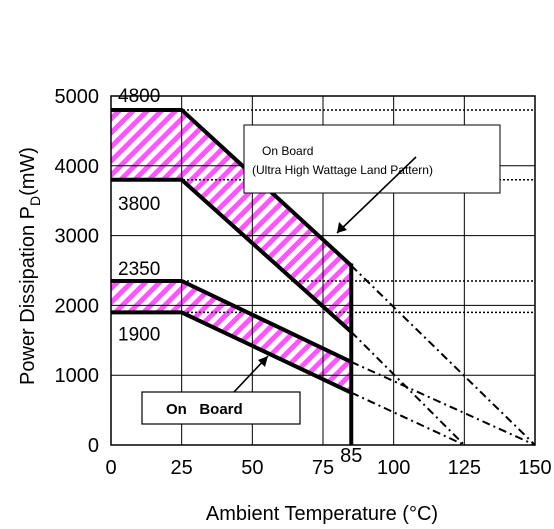  Describe the element at coordinates (110, 468) in the screenshot. I see `x-tick-label: 0` at that location.